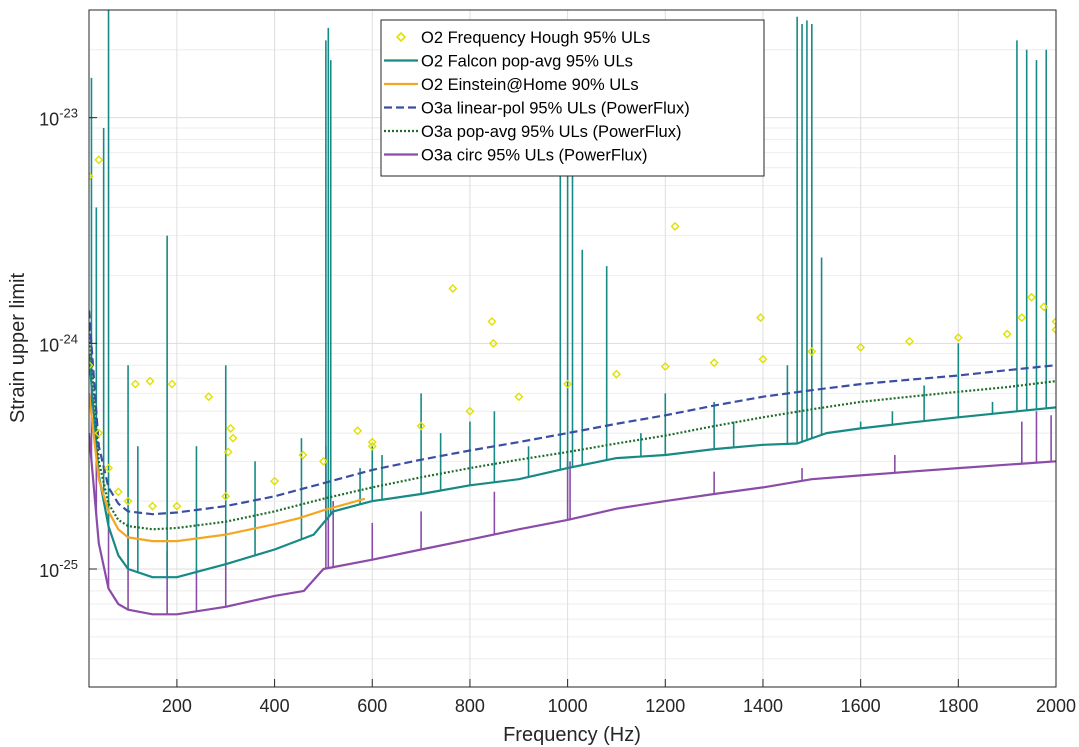 The height and width of the screenshot is (747, 1079). I want to click on legend-item-o2-frequency-hough-95-uls: O2 Frequency Hough 95% ULs, so click(522, 38).